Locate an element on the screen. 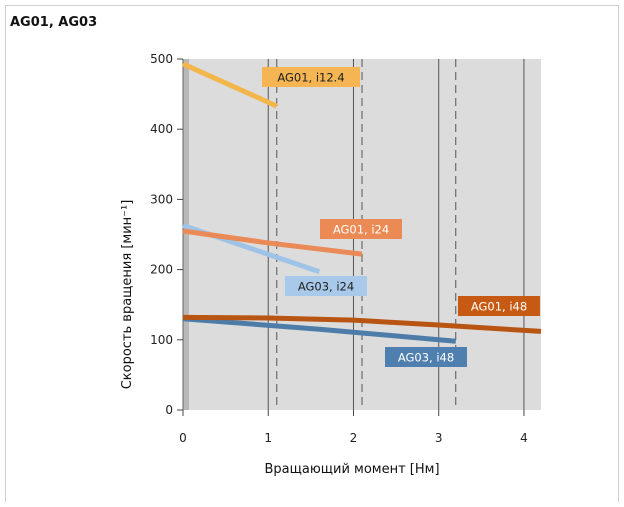 This screenshot has height=507, width=624. y-tick-label-2: 200 is located at coordinates (161, 270).